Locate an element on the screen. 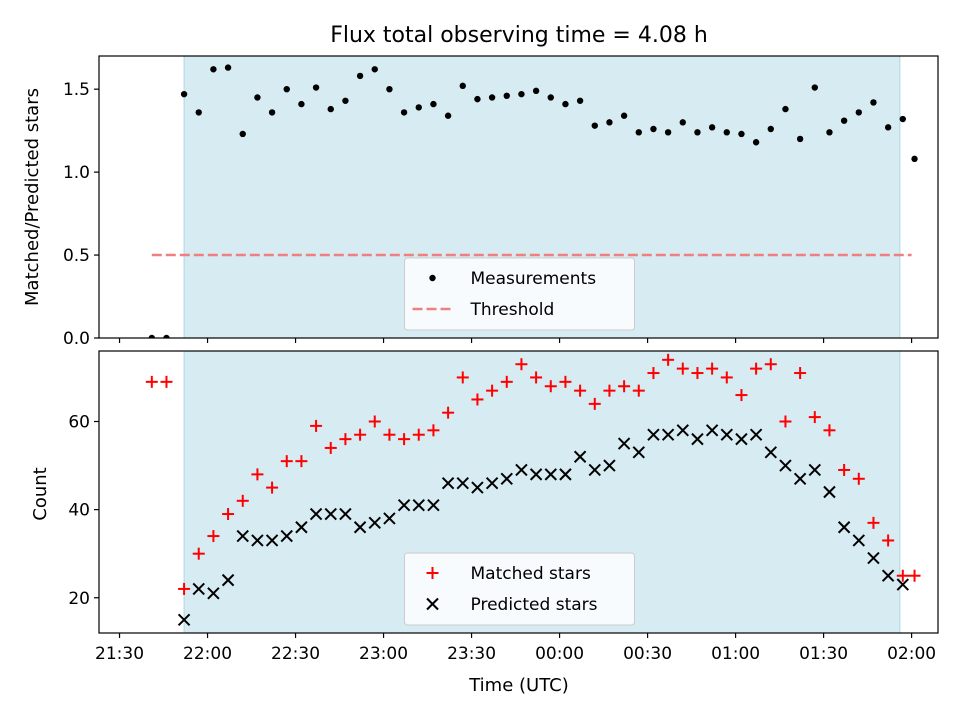 The height and width of the screenshot is (725, 960). top-legend: Measurements Threshold is located at coordinates (519, 294).